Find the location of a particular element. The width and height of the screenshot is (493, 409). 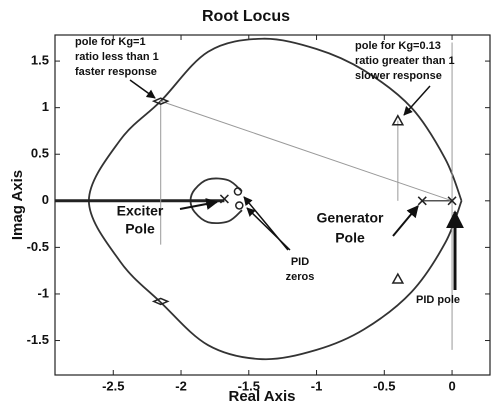

chart-title: Root Locus is located at coordinates (246, 16).